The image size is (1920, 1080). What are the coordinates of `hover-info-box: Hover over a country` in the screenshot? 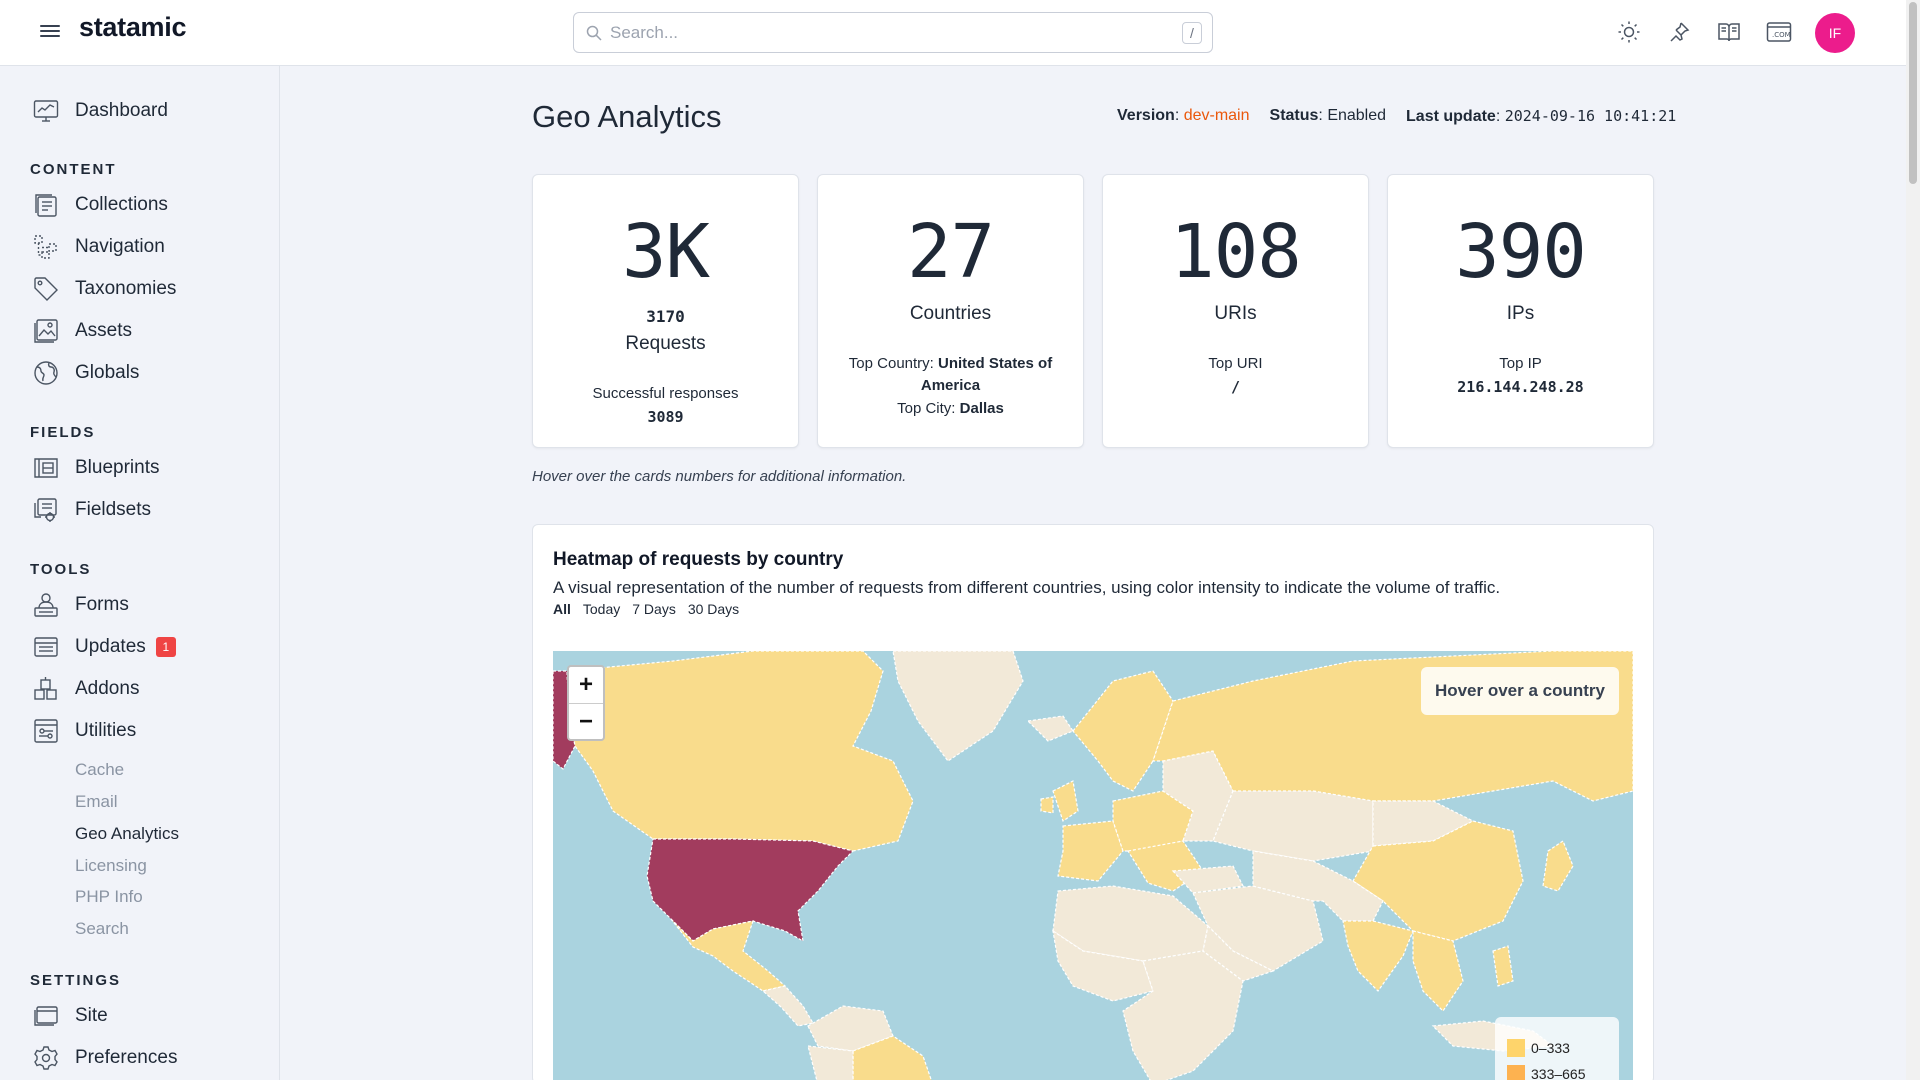 It's located at (1519, 691).